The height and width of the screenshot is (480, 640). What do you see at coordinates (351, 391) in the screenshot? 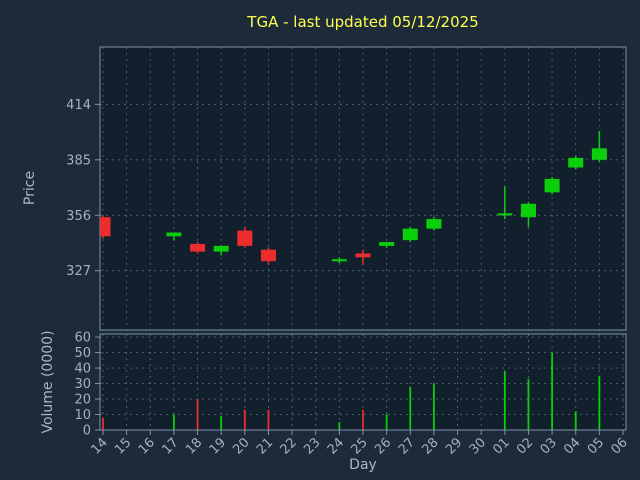
I see `volume-bars` at bounding box center [351, 391].